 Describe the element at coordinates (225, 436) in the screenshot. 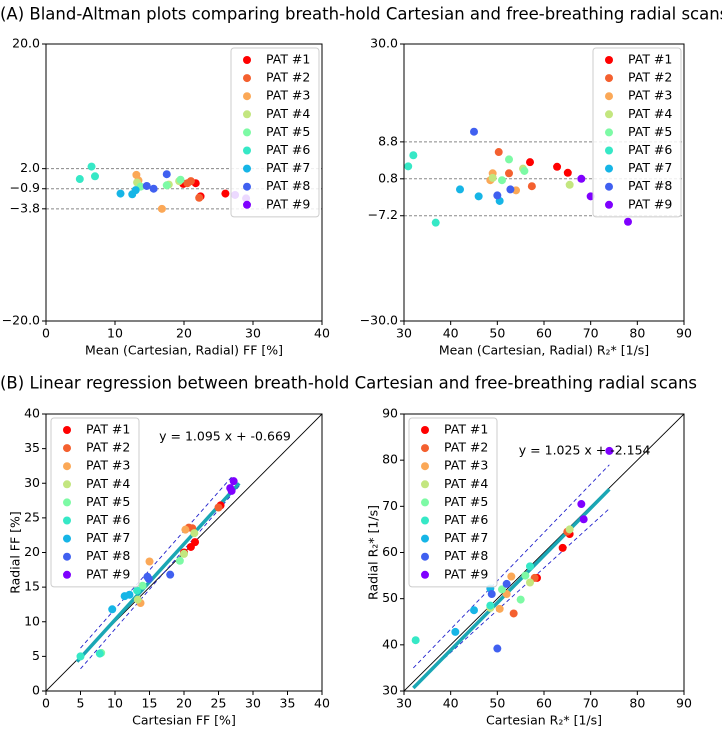

I see `regression-equation: y = 1.095 x + -0.669` at that location.